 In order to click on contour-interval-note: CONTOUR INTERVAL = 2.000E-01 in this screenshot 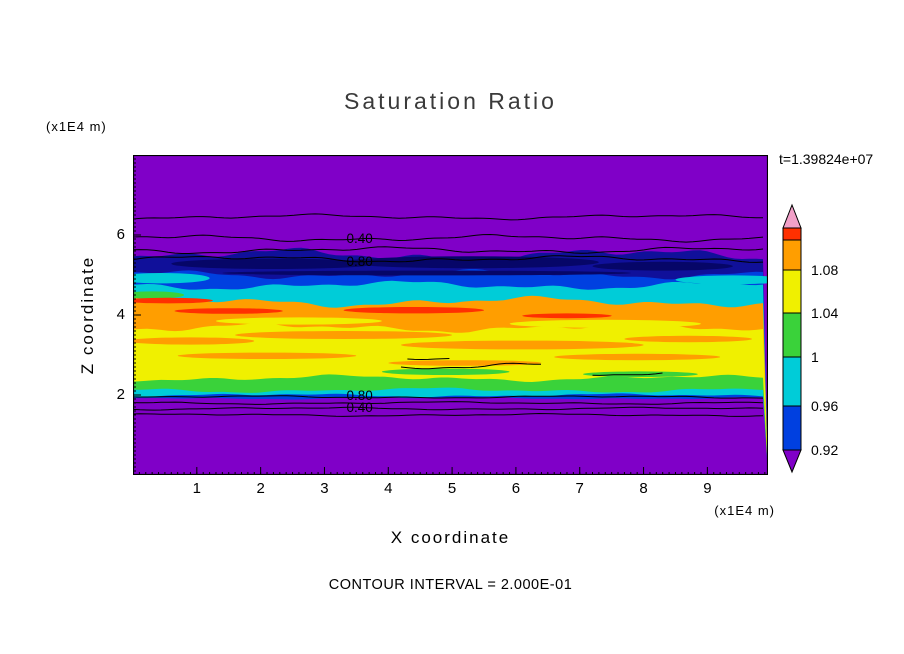, I will do `click(450, 585)`.